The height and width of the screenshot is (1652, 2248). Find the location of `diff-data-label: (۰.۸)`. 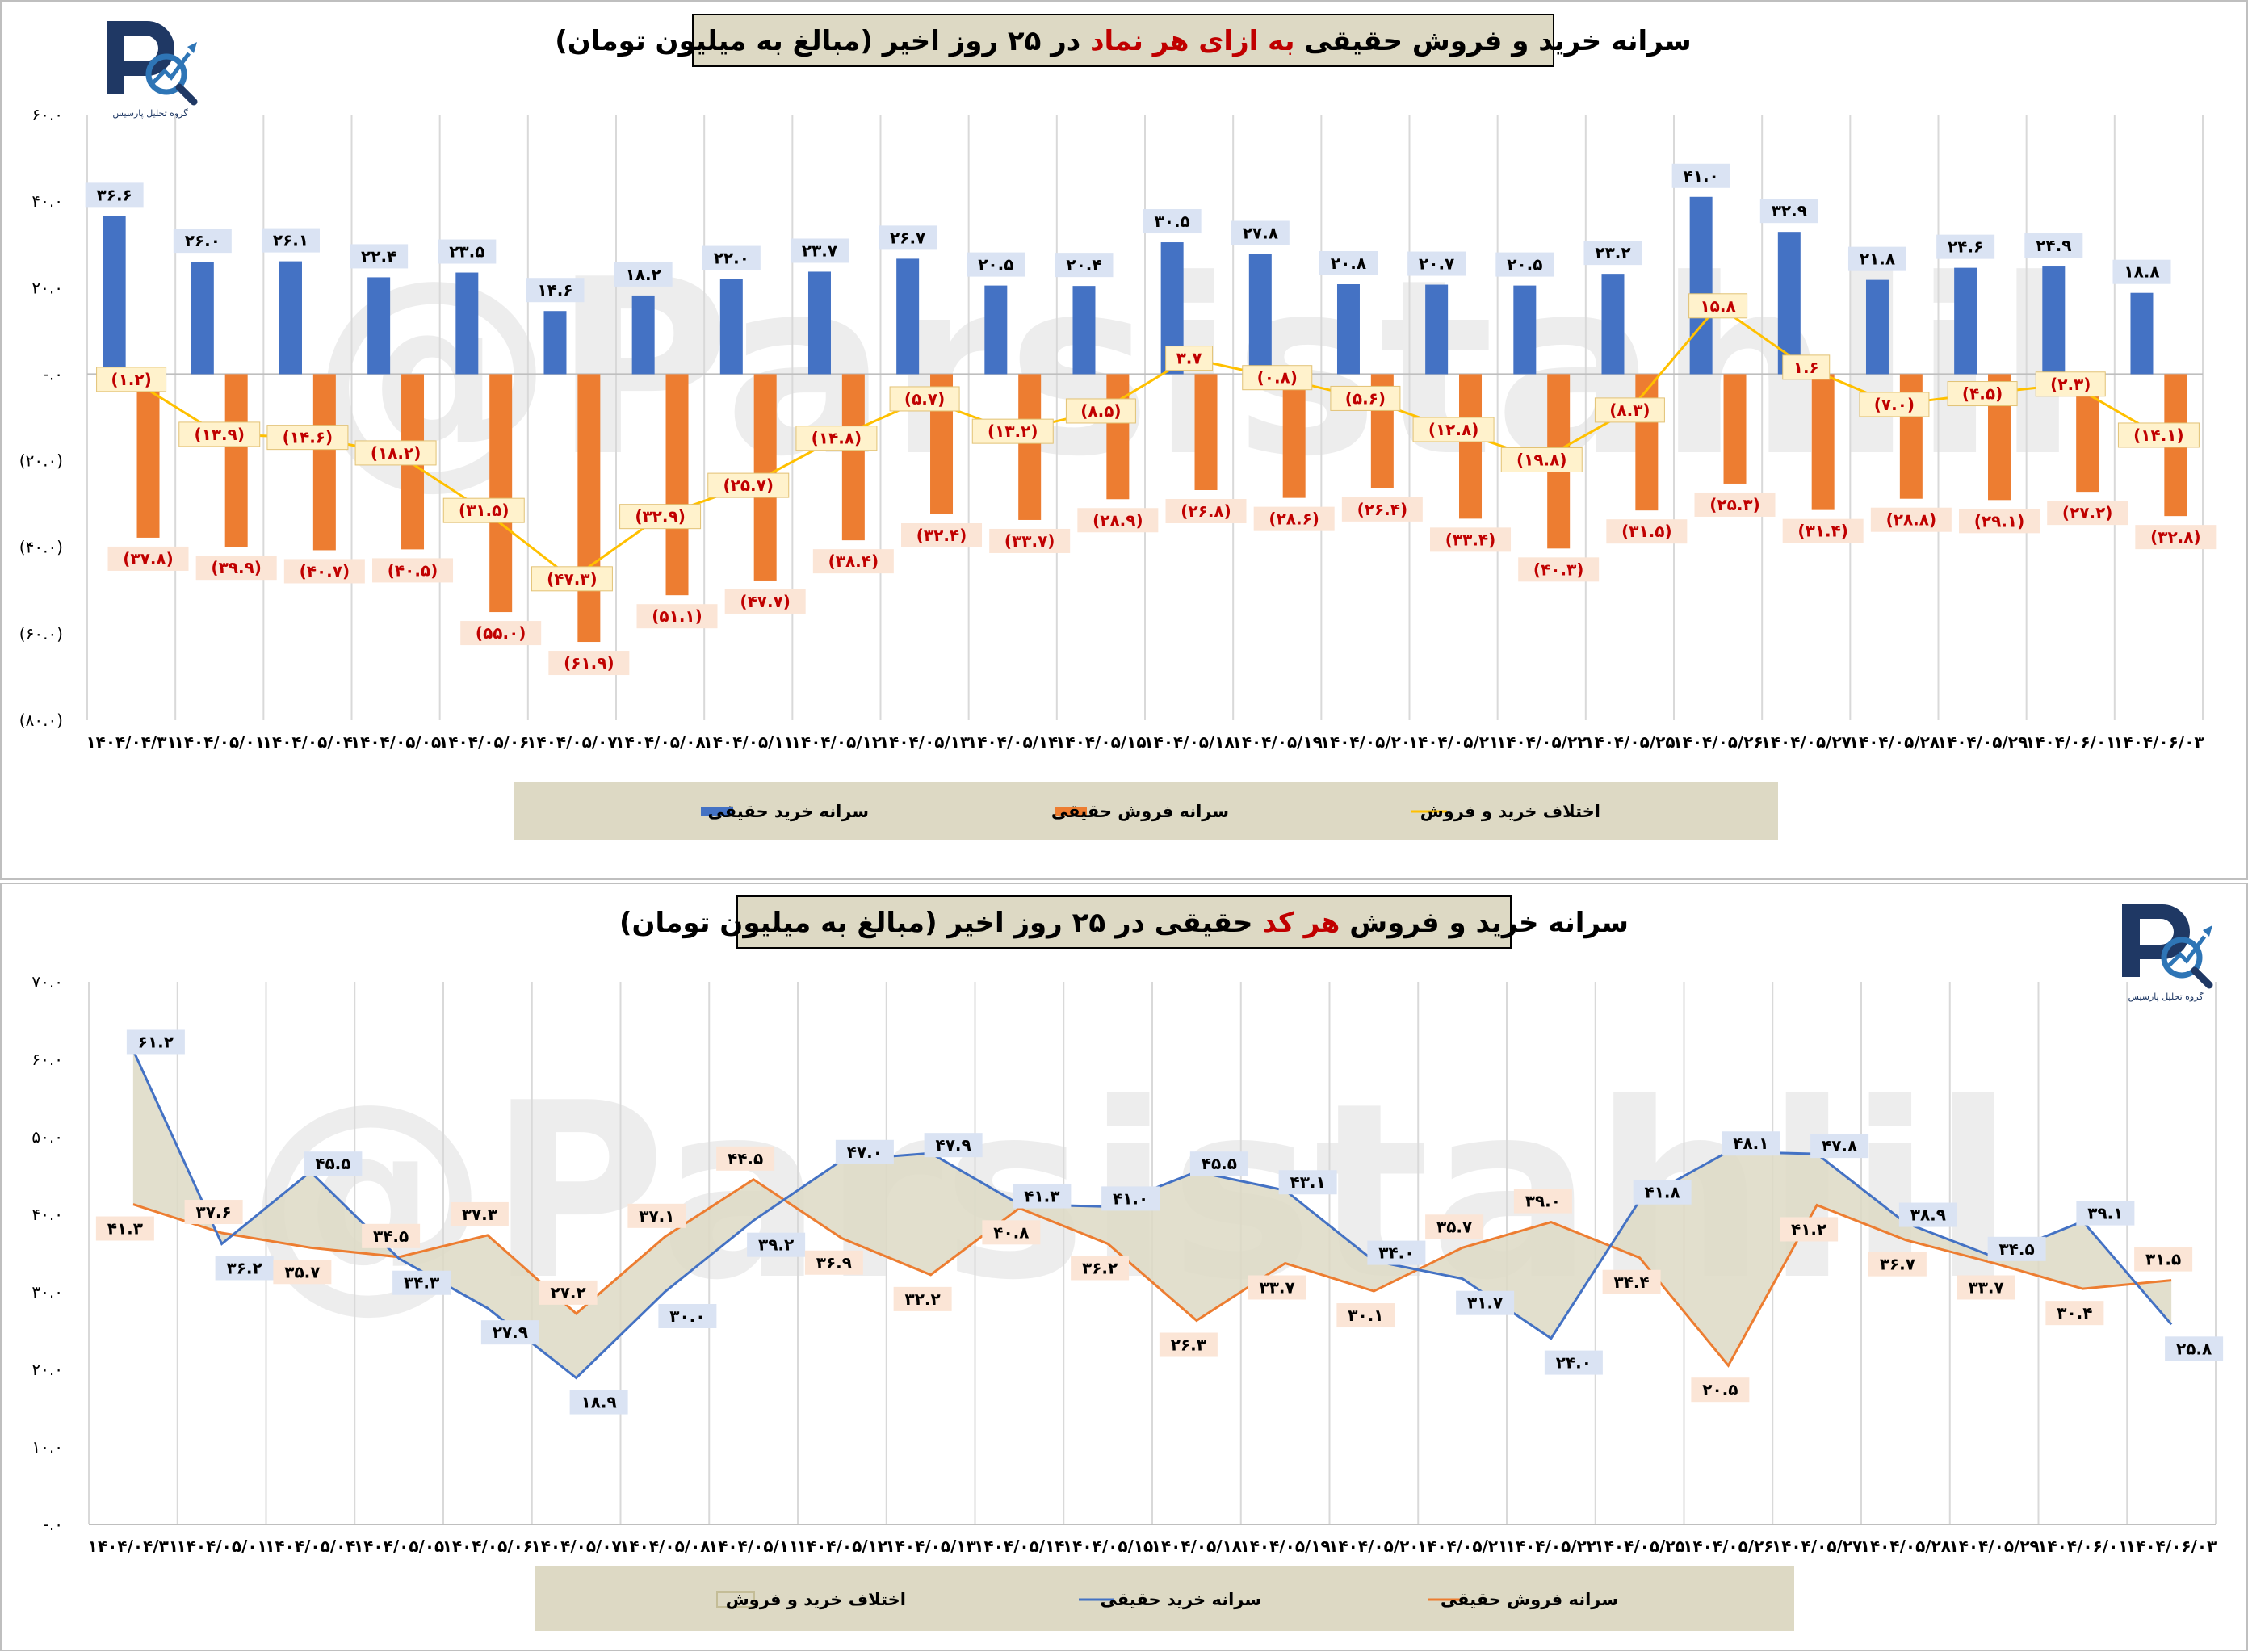

diff-data-label: (۰.۸) is located at coordinates (1277, 378).